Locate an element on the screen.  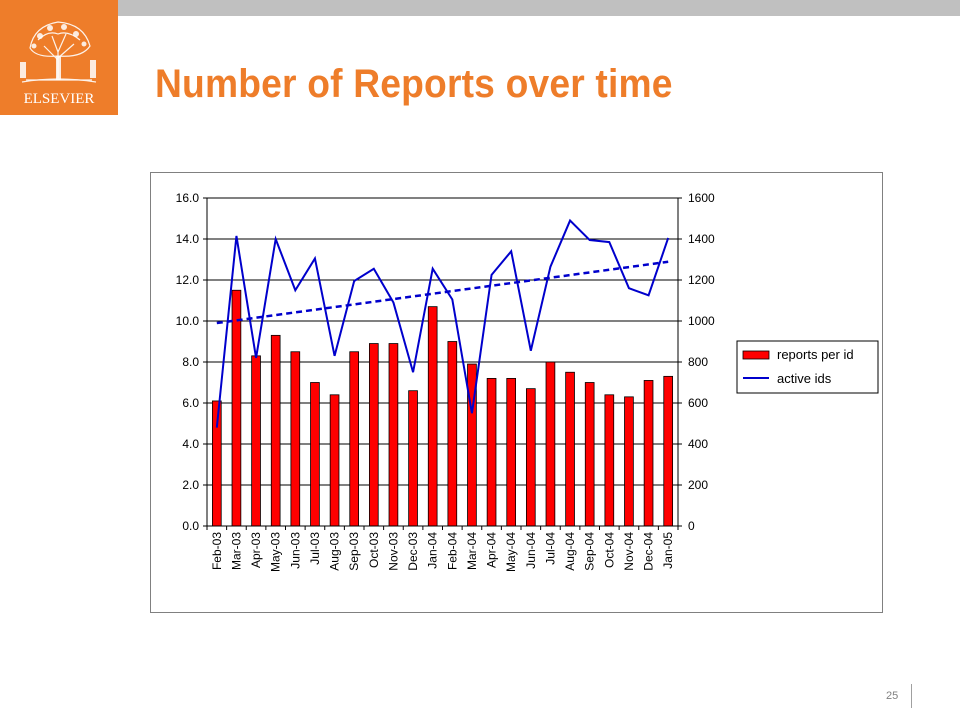
x-tick-label: May-04 is located at coordinates (511, 552).